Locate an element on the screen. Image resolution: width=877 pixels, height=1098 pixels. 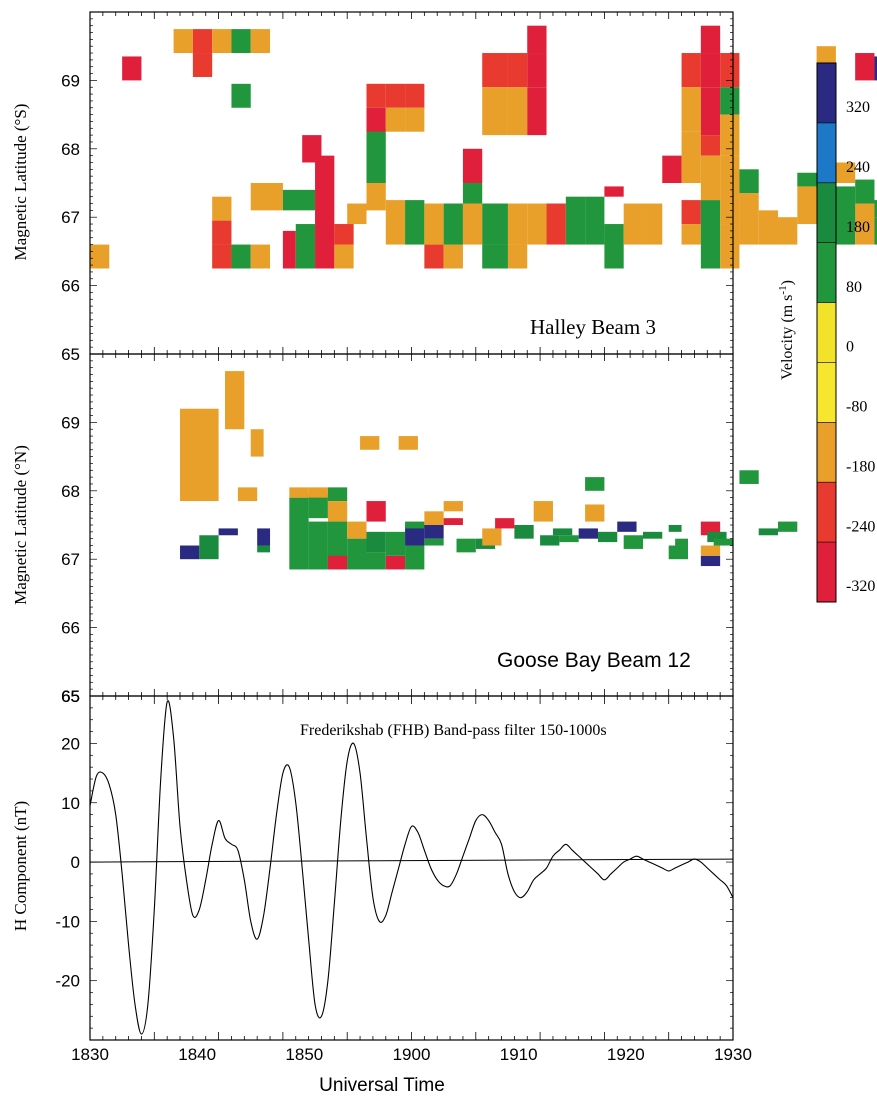
colorbar-tick-label: -240 is located at coordinates (860, 526).